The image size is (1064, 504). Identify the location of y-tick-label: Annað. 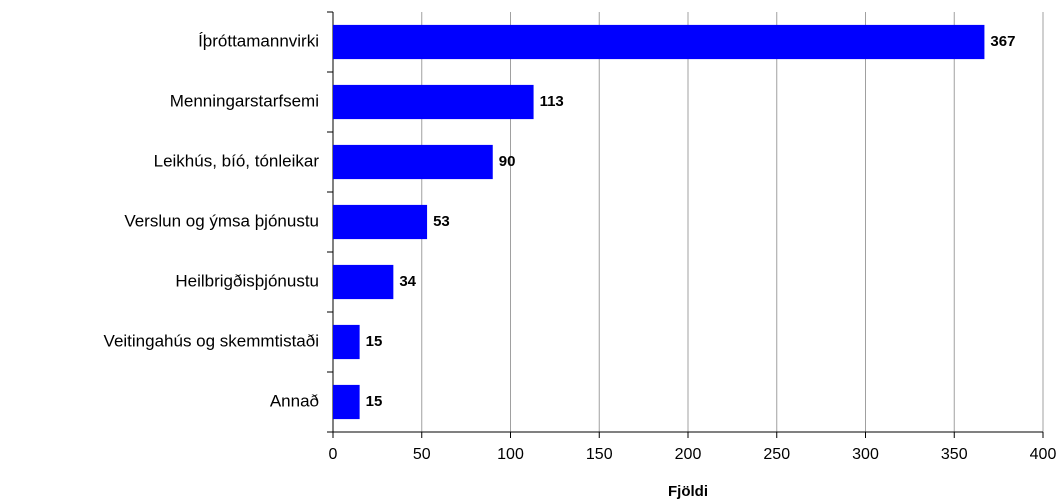
(294, 400).